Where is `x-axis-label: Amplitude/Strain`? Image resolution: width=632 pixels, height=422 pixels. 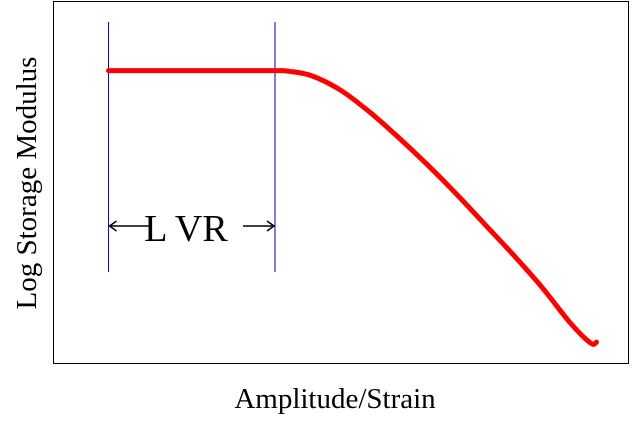
x-axis-label: Amplitude/Strain is located at coordinates (335, 399).